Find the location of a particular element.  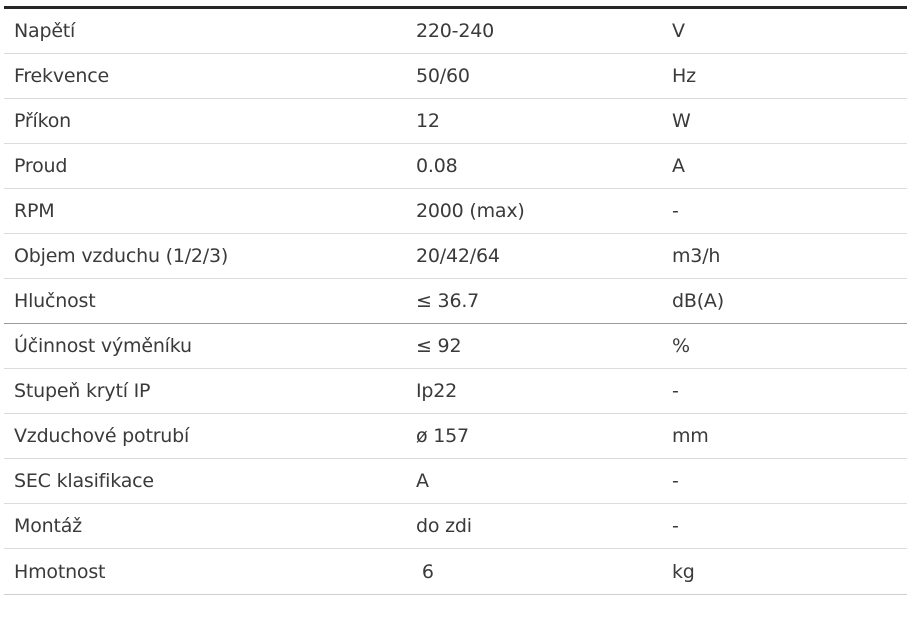

table-row: Frekvence 50/60 Hz is located at coordinates (455, 76).